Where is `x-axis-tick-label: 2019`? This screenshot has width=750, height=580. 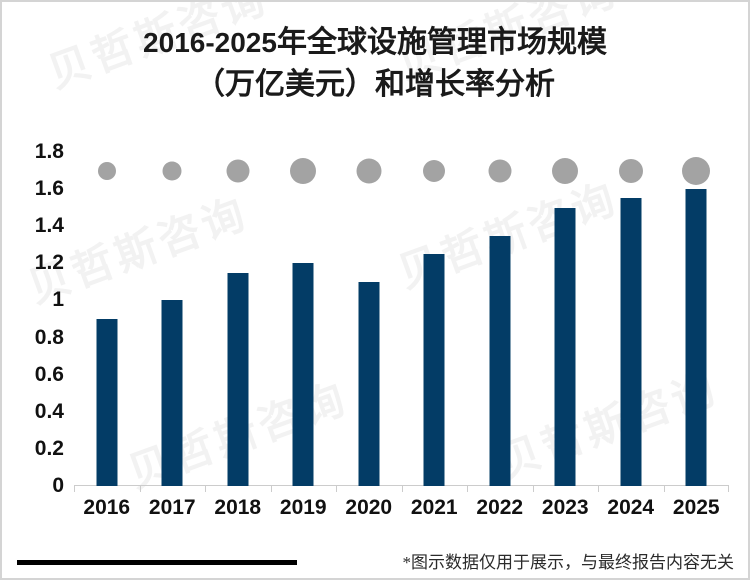 x-axis-tick-label: 2019 is located at coordinates (303, 507).